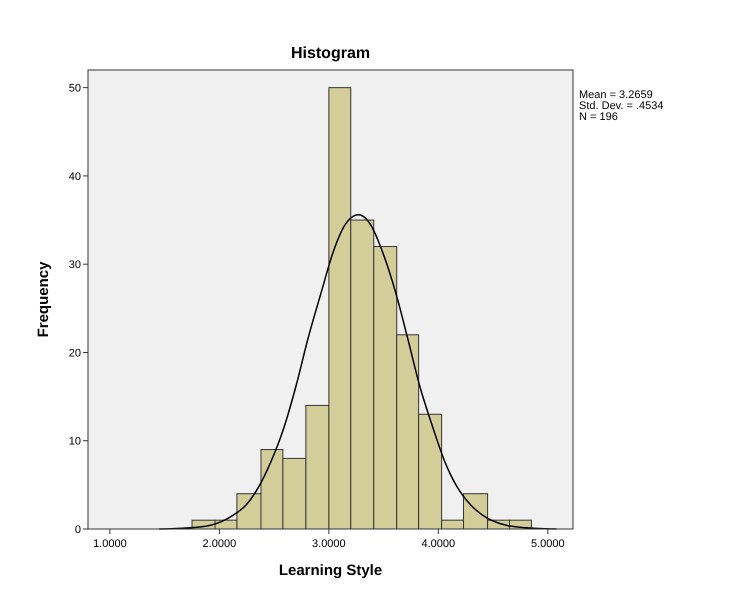 The height and width of the screenshot is (601, 737). What do you see at coordinates (110, 544) in the screenshot?
I see `x-tick-label: 1.0000` at bounding box center [110, 544].